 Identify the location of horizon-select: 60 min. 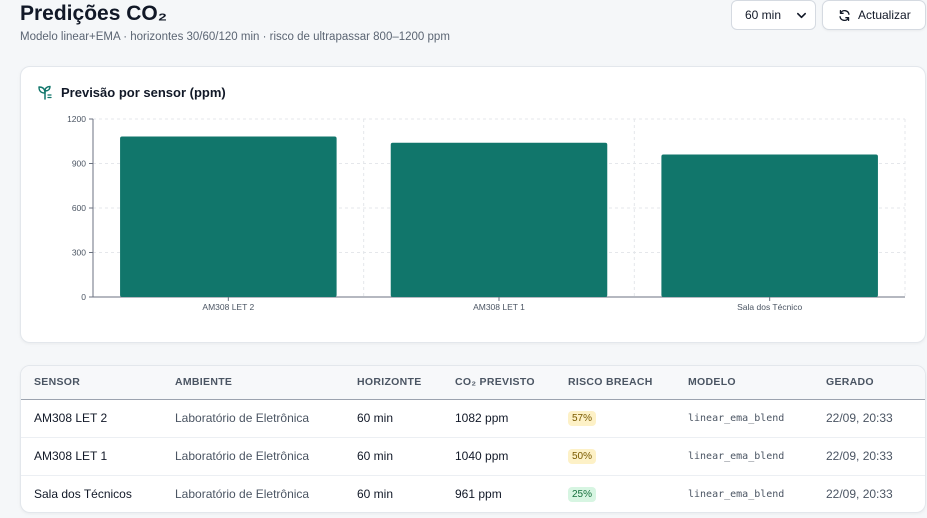
(773, 15).